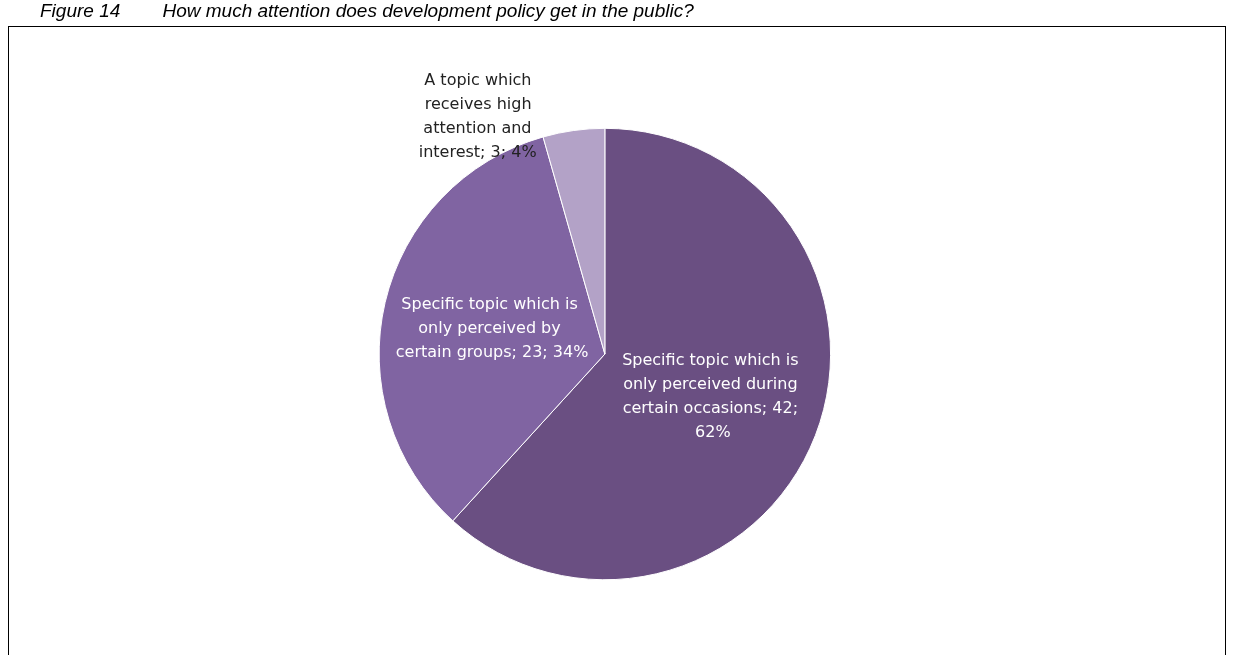 This screenshot has width=1234, height=655. Describe the element at coordinates (492, 328) in the screenshot. I see `slice-label: Specific topic which is only perceived by certain groups; 23; 34%` at that location.